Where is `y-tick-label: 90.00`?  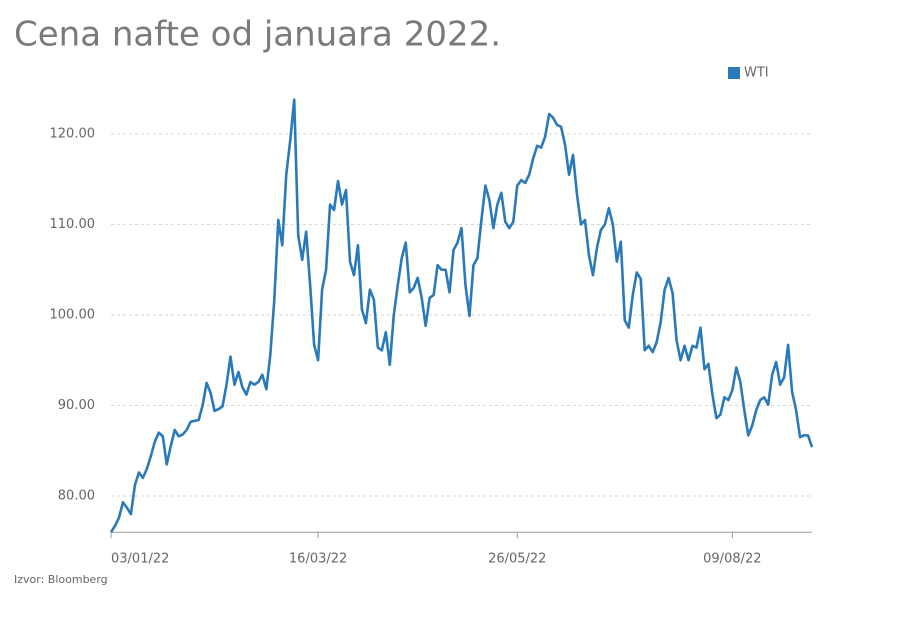
y-tick-label: 90.00 is located at coordinates (76, 405).